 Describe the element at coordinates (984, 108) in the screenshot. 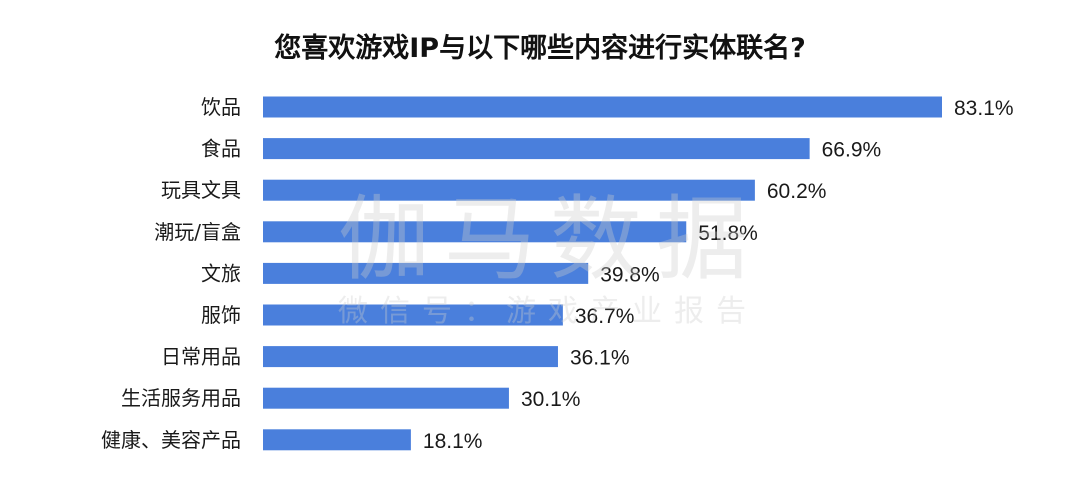

I see `value-label: 83.1%` at that location.